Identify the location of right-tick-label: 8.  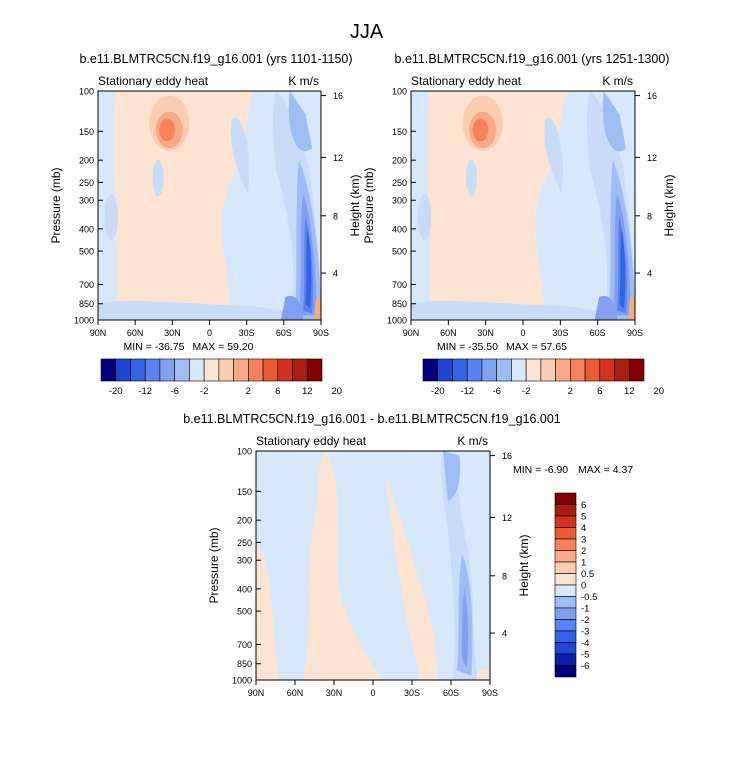
(504, 576).